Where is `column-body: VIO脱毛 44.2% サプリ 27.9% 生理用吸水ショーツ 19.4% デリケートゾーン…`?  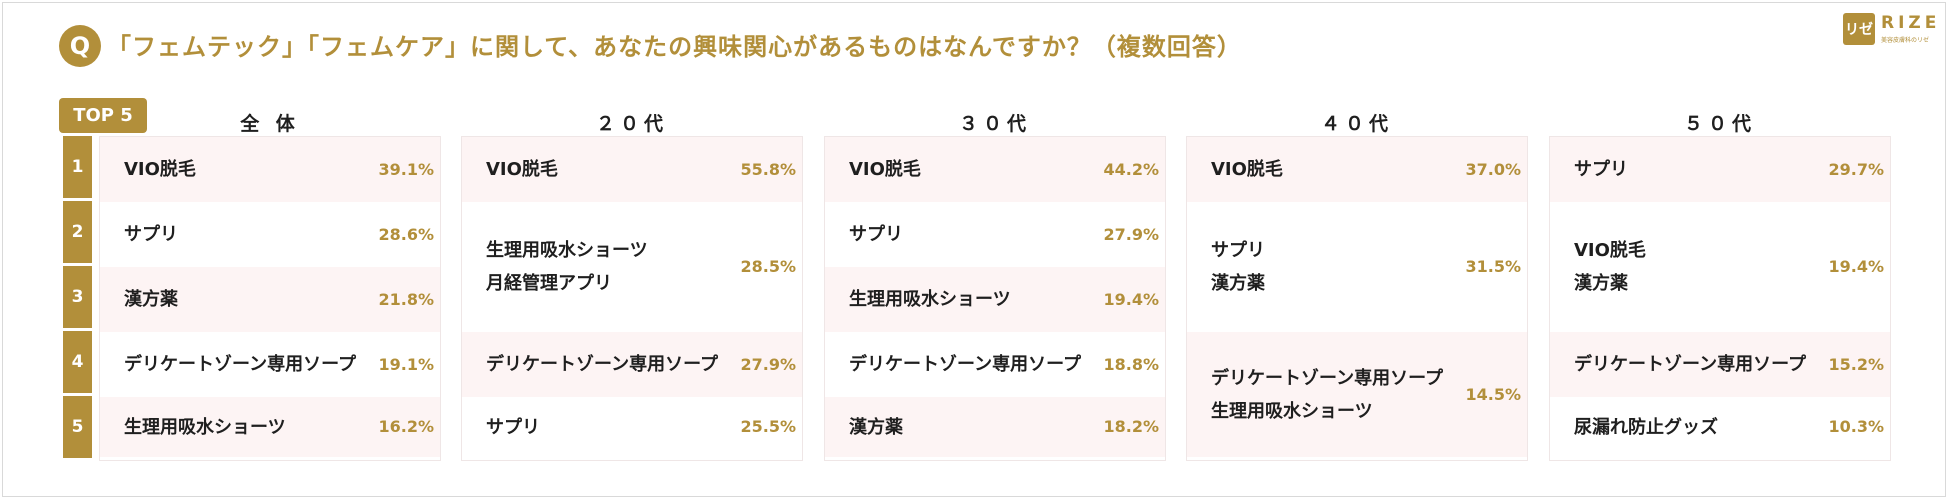
column-body: VIO脱毛 44.2% サプリ 27.9% 生理用吸水ショーツ 19.4% デリケートゾーン… is located at coordinates (995, 298).